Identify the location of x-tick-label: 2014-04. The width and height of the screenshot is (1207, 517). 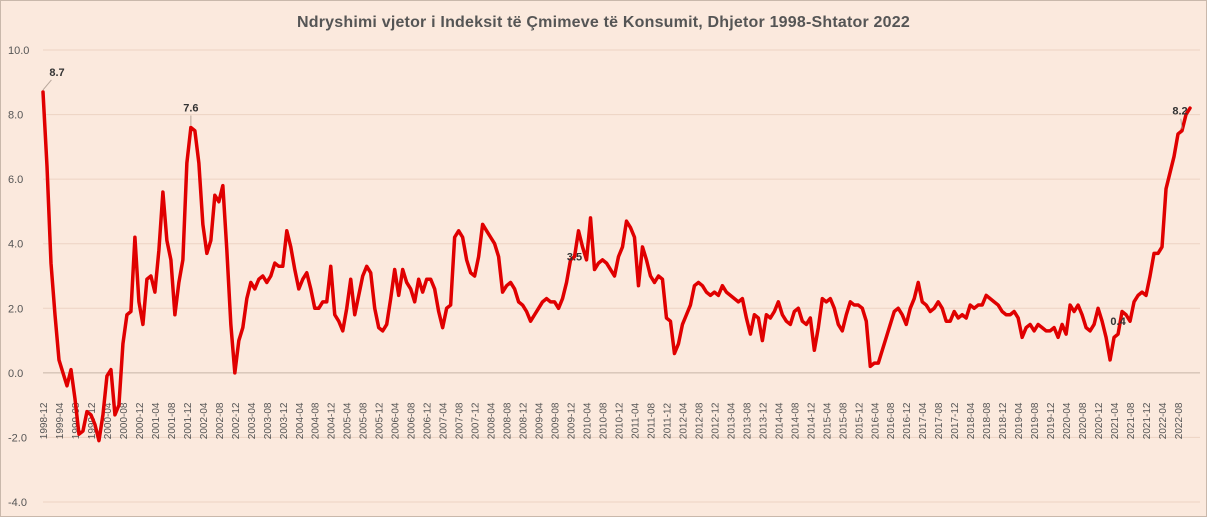
(779, 420).